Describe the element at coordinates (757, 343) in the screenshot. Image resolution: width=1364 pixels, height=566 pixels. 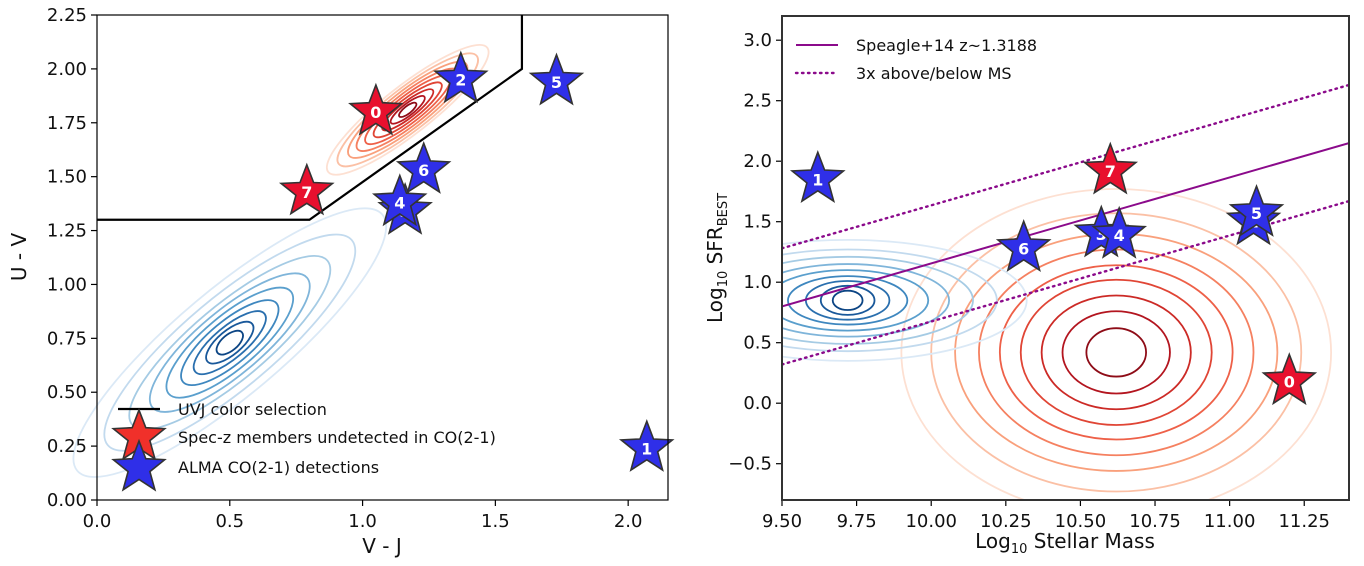
I see `y-tick-label: 0.5` at that location.